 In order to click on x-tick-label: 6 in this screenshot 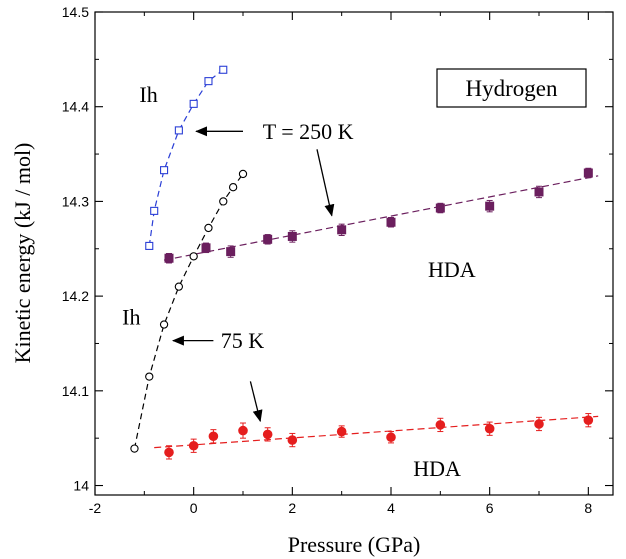, I will do `click(490, 508)`.